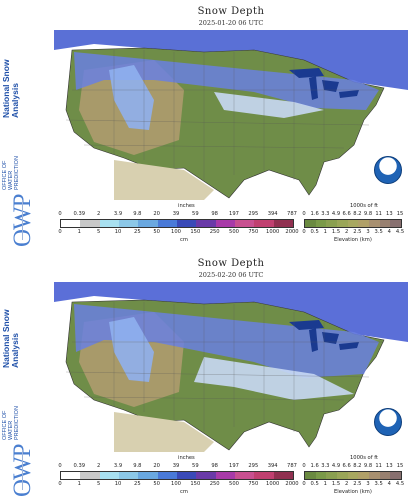 This screenshot has height=501, width=413. Describe the element at coordinates (22, 470) in the screenshot. I see `owp-logo: OWP` at that location.